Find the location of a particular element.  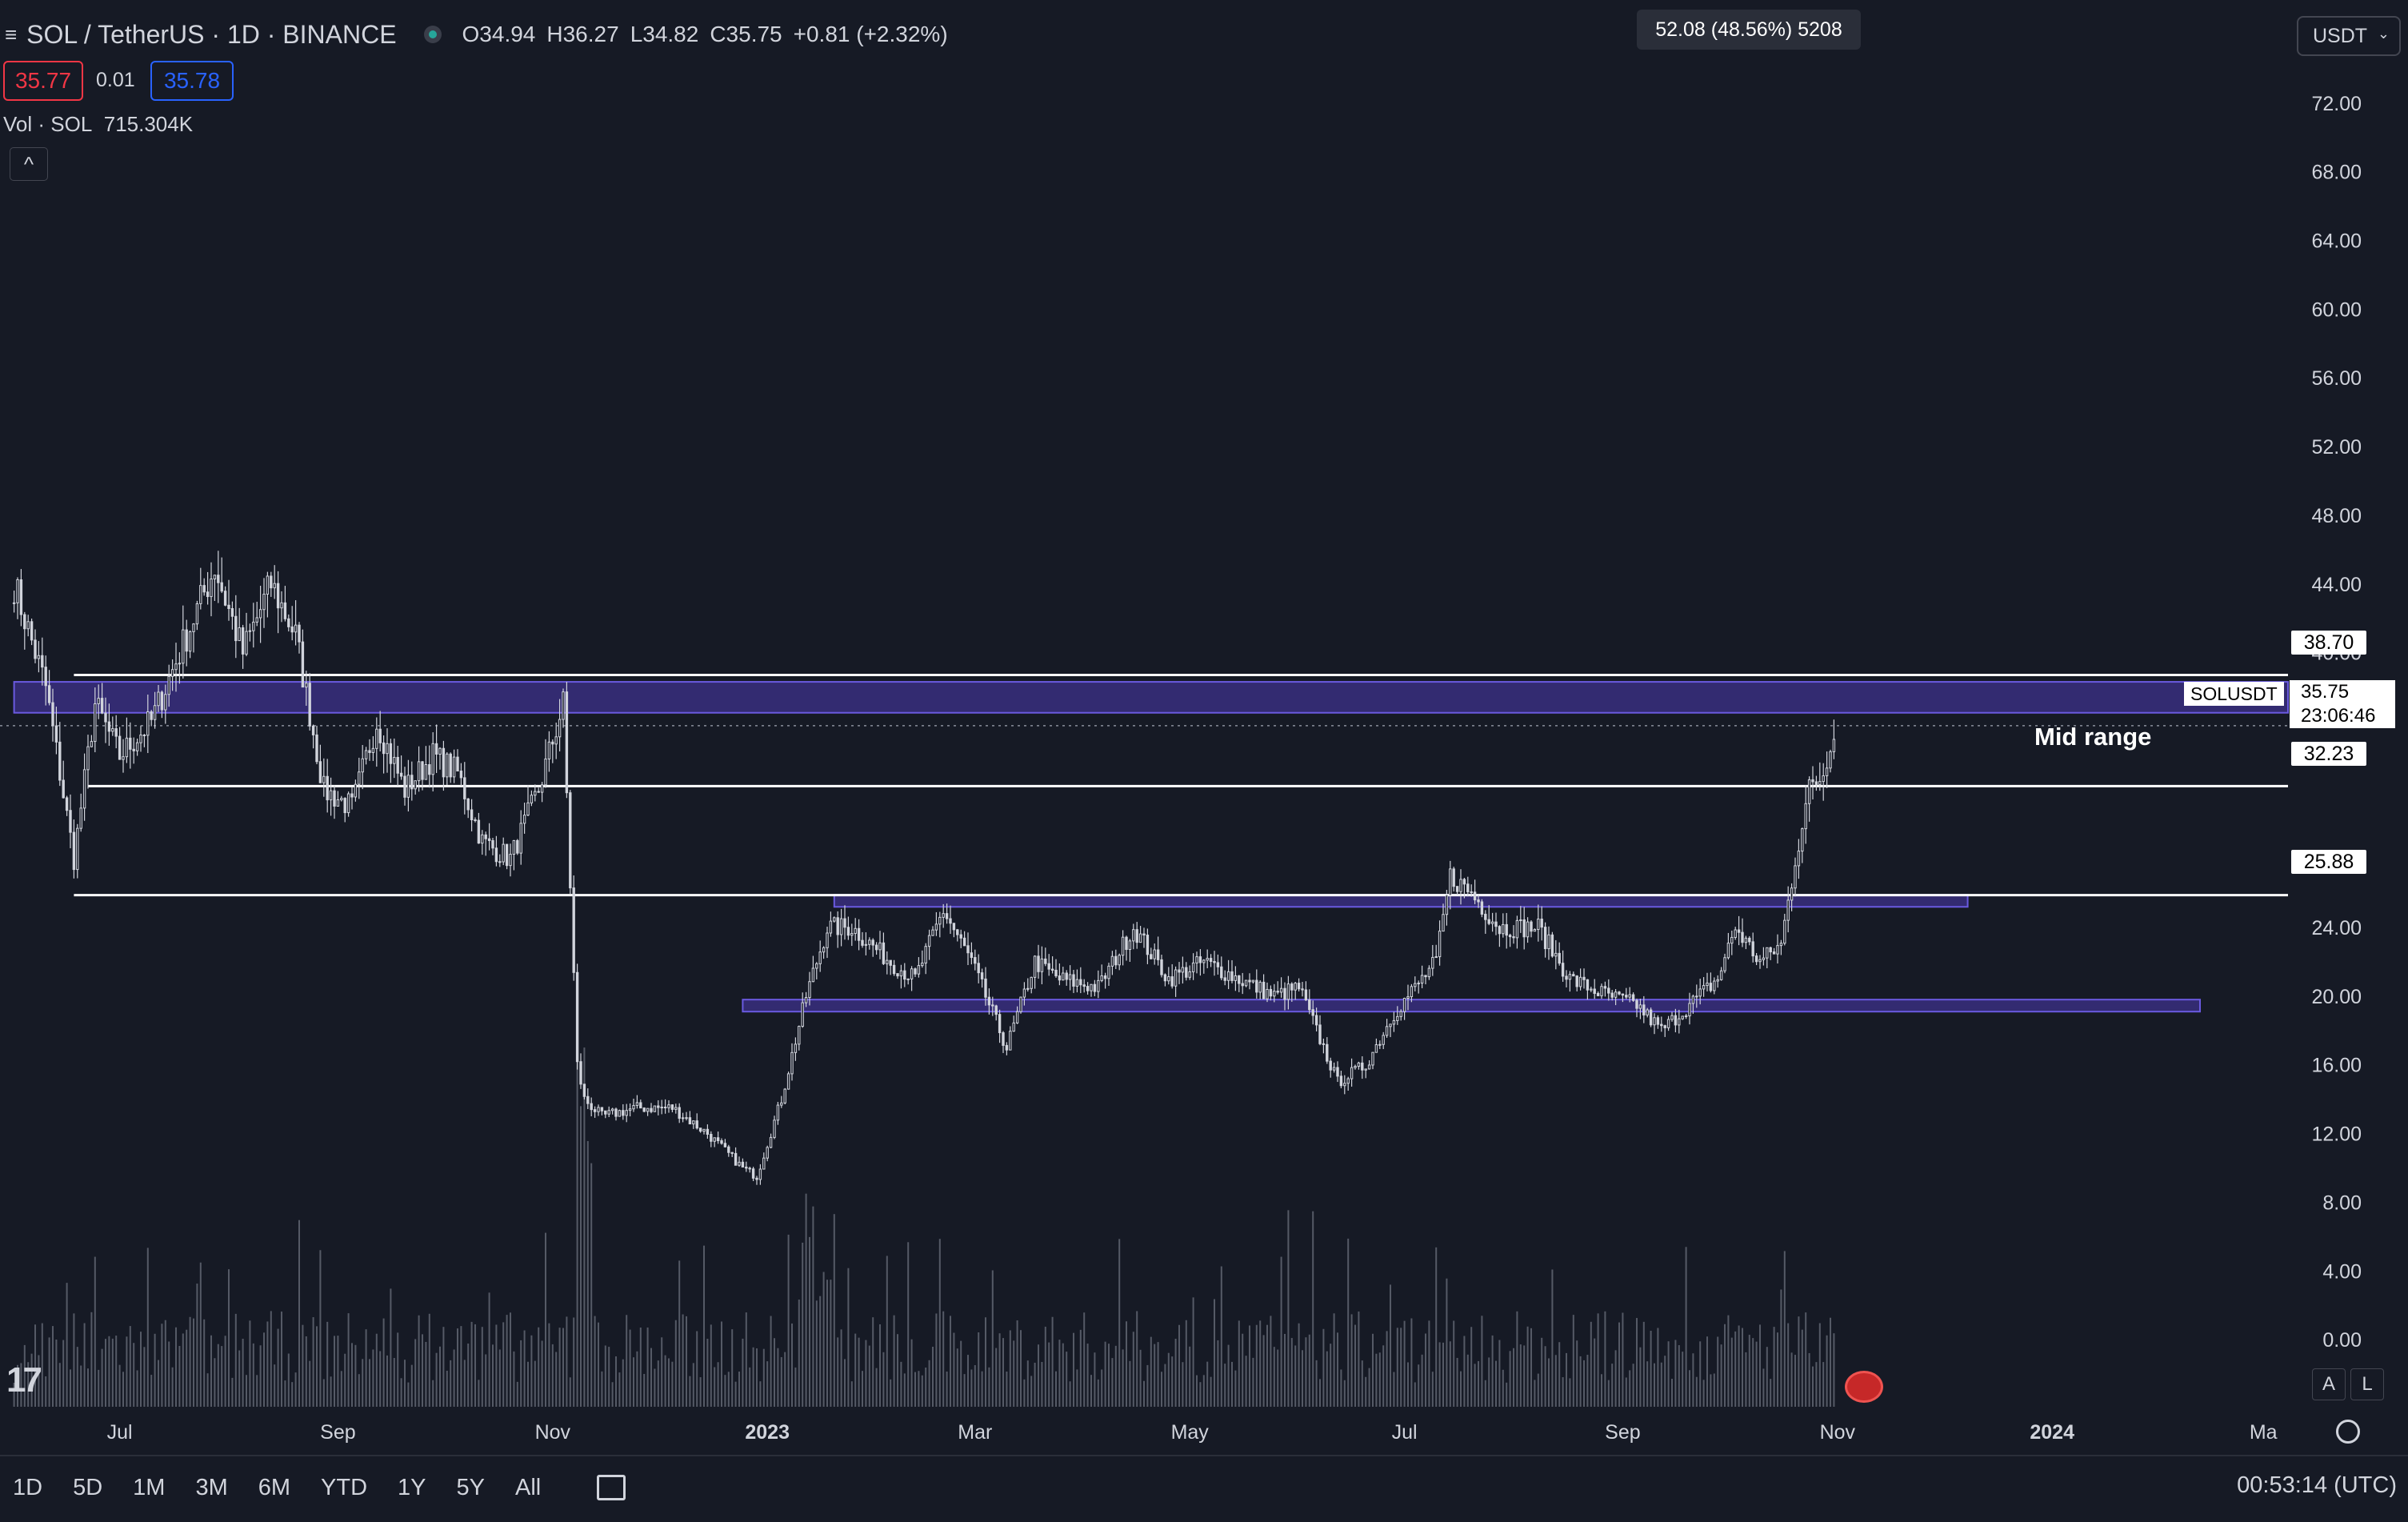

range-5d-button: 5D is located at coordinates (88, 1487).